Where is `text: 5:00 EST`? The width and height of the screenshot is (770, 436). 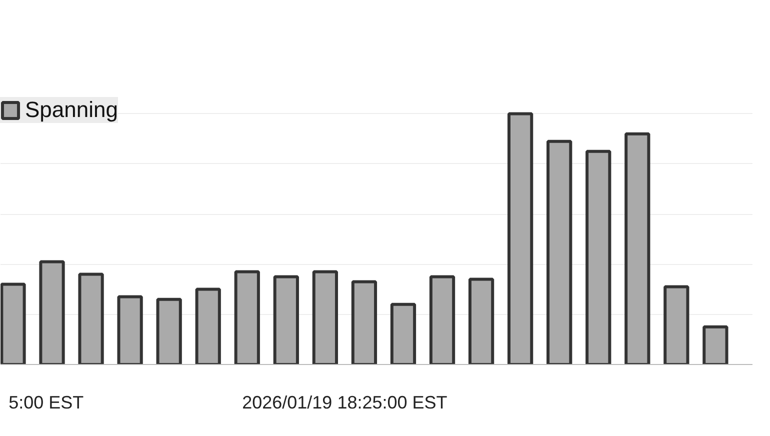 text: 5:00 EST is located at coordinates (46, 402).